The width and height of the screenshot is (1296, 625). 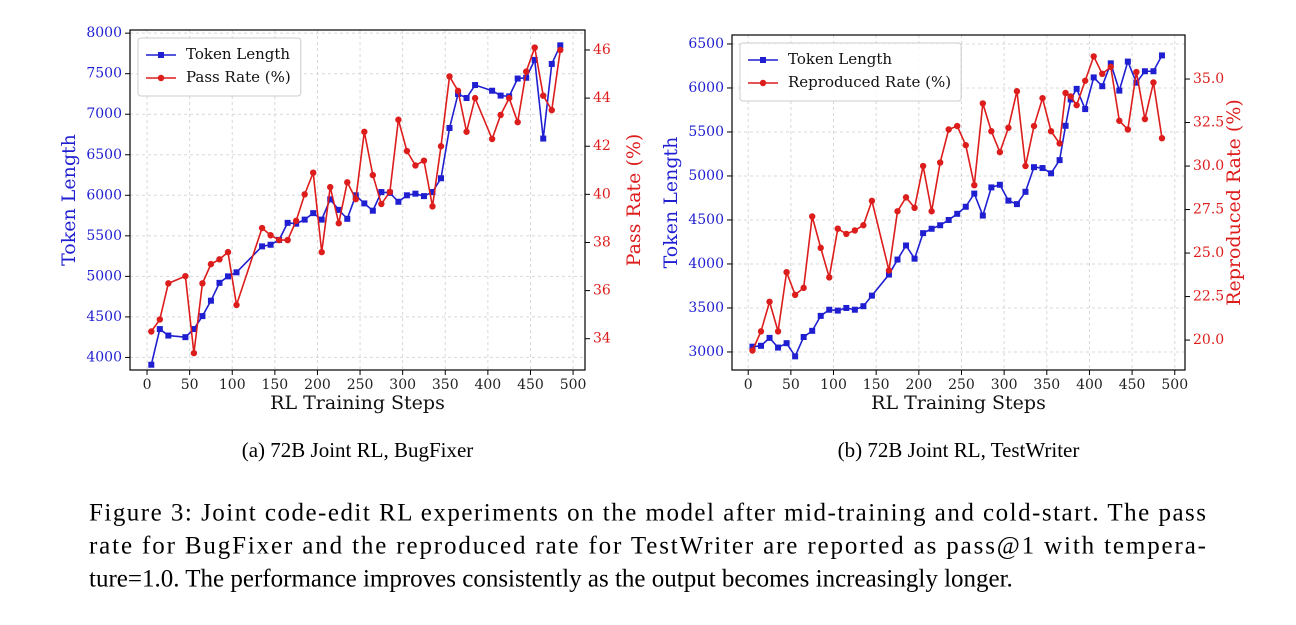 What do you see at coordinates (445, 385) in the screenshot?
I see `x-tick-label: 350` at bounding box center [445, 385].